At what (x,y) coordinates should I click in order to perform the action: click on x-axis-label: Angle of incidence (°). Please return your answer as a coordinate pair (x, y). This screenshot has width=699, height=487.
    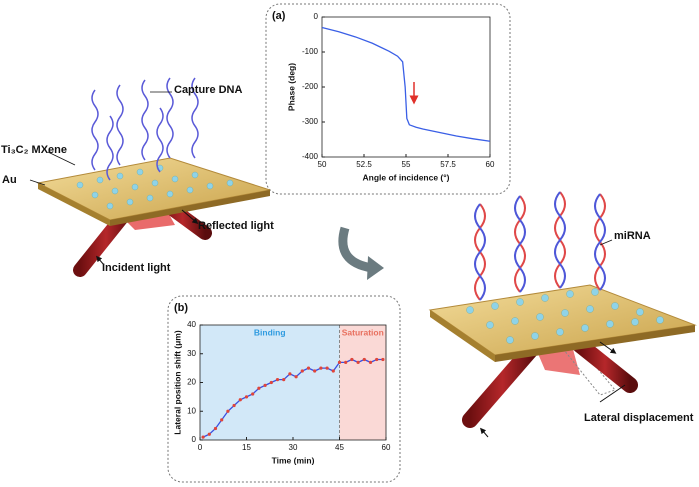
    Looking at the image, I should click on (406, 177).